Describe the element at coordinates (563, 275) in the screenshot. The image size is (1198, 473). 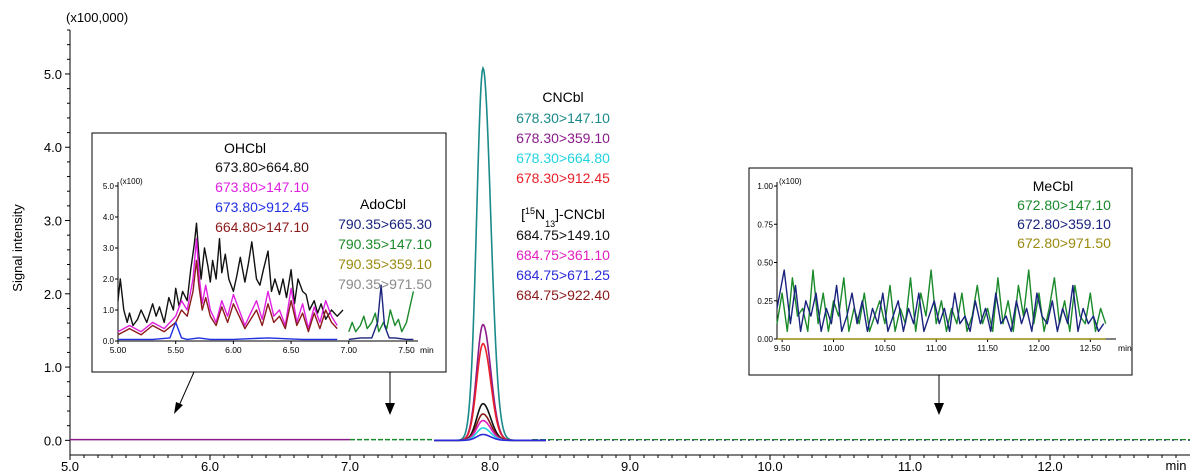
I see `labeled-cncbl-transition-label: 684.75>671.25` at that location.